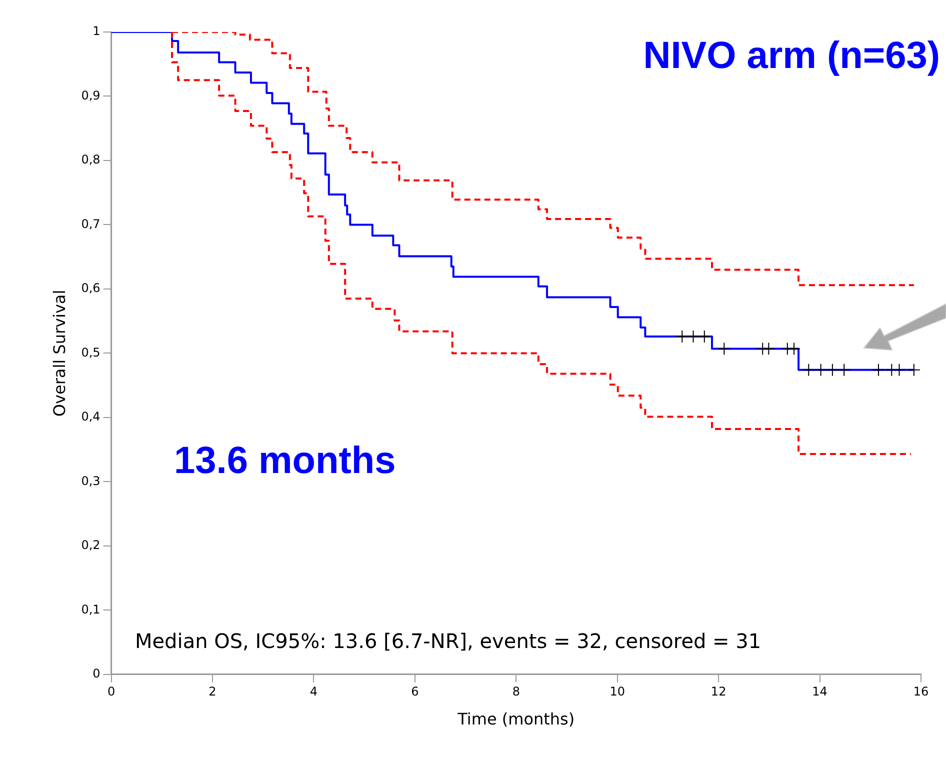 The height and width of the screenshot is (770, 946). I want to click on y-tick-label: 0,4, so click(90, 417).